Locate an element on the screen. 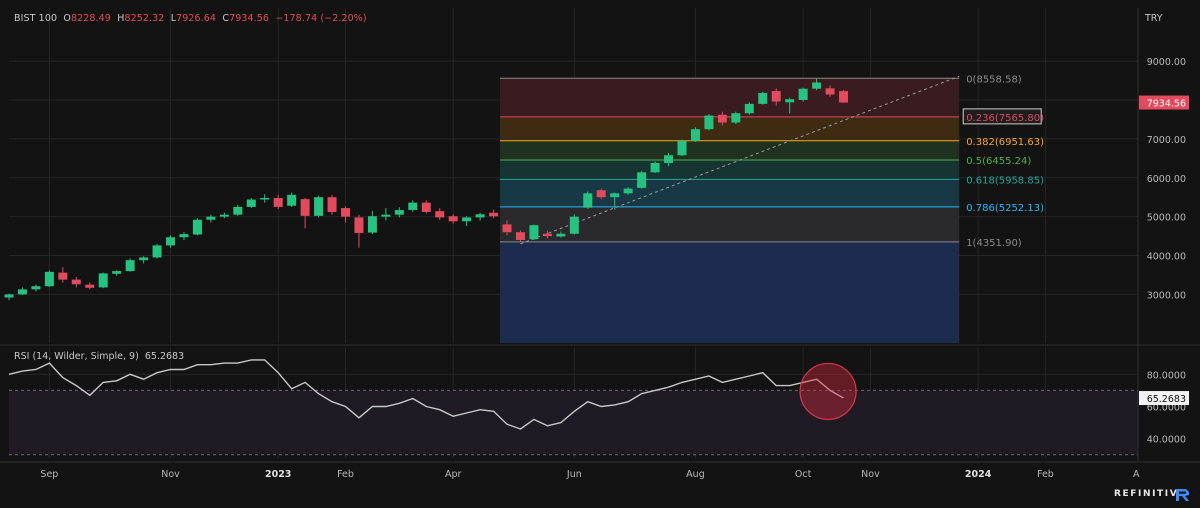  last-price-label: 7934.56 is located at coordinates (1166, 104).